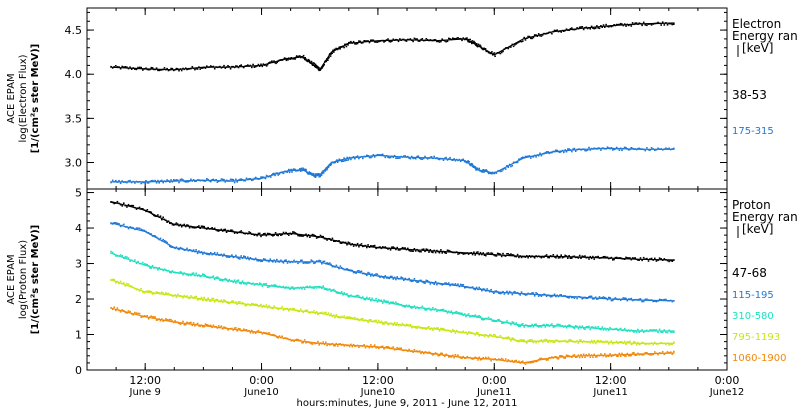 The image size is (800, 410). I want to click on electron-ytick-label: 4.5, so click(74, 30).